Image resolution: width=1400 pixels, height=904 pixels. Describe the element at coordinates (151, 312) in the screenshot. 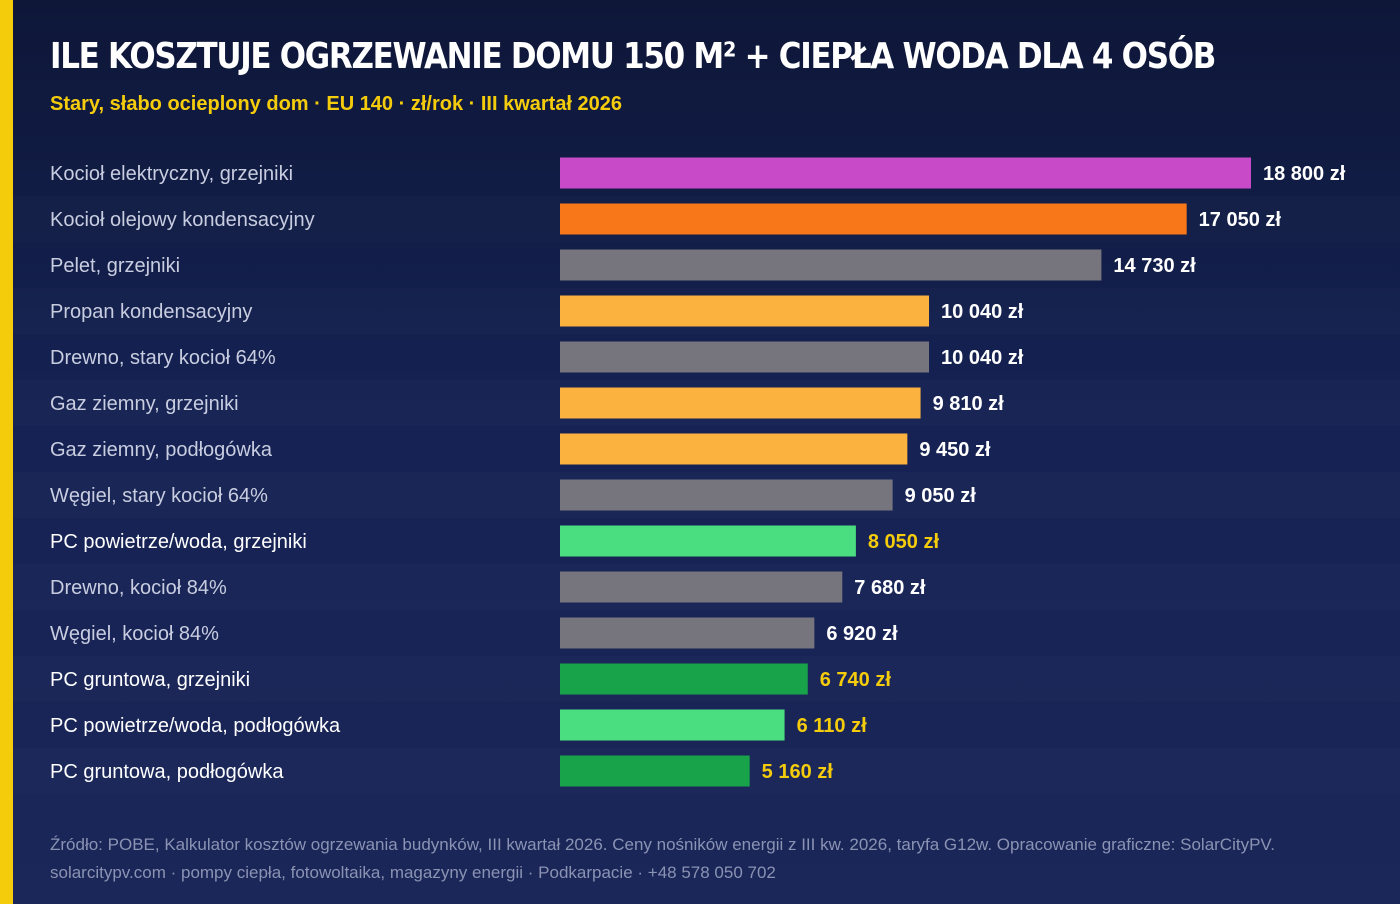

I see `category-label: Propan kondensacyjny` at that location.